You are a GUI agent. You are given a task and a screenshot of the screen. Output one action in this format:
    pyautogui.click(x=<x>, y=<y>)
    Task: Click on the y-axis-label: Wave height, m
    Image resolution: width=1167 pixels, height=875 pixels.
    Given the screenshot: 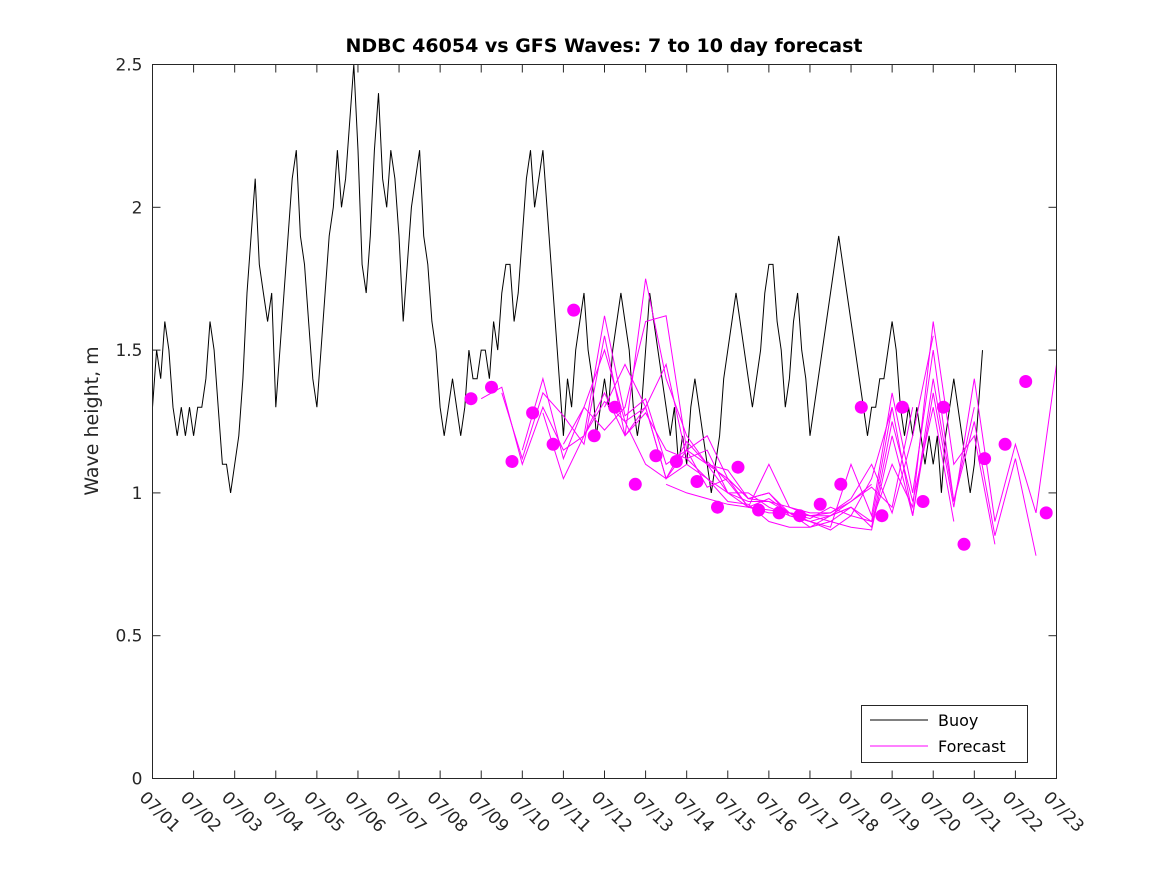 What is the action you would take?
    pyautogui.click(x=92, y=420)
    